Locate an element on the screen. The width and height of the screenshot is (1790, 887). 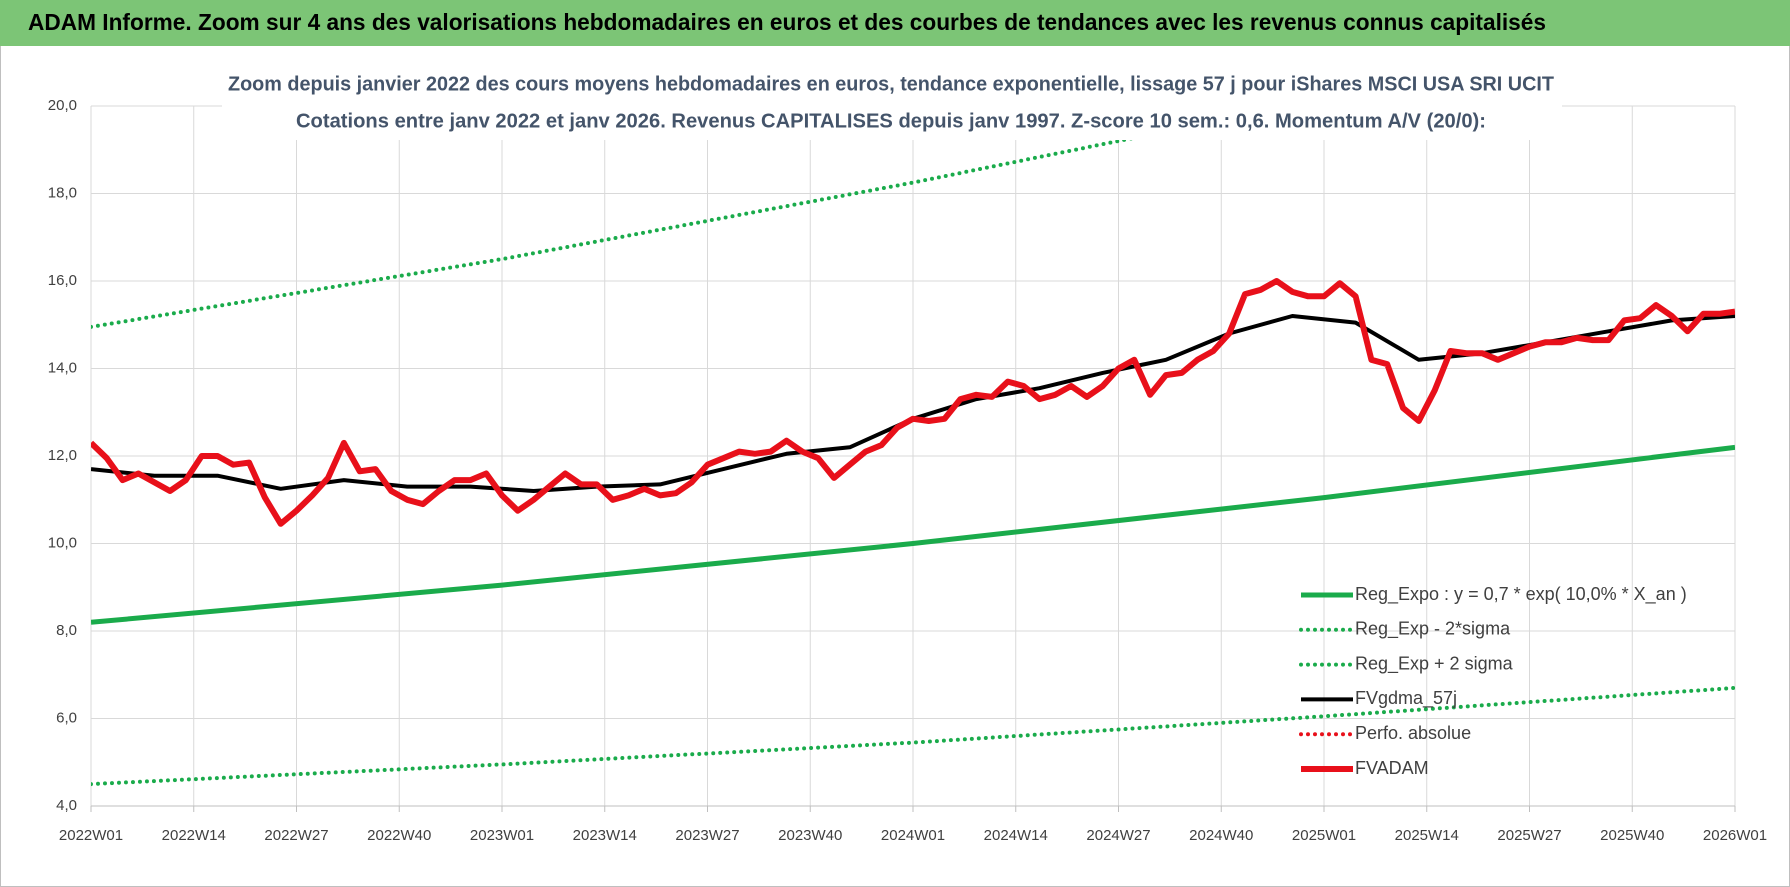
x-tick-label: 2022W14 is located at coordinates (194, 835).